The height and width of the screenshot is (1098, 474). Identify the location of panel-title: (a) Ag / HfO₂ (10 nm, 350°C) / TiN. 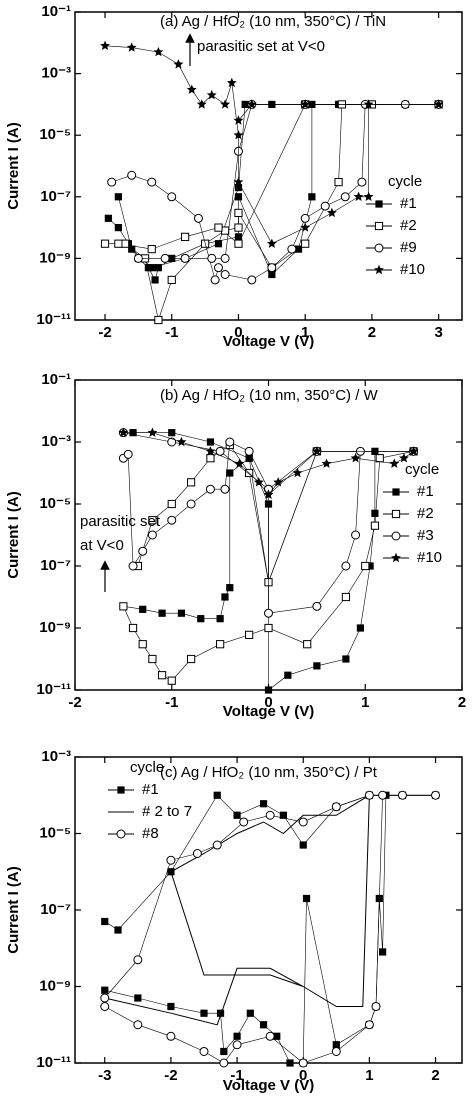
(273, 21).